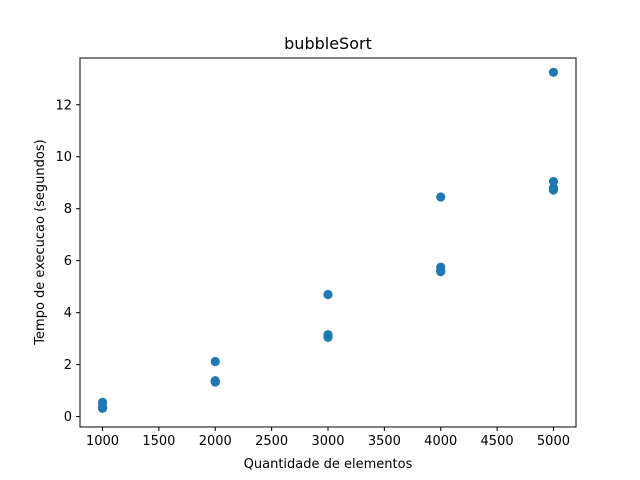  Describe the element at coordinates (63, 157) in the screenshot. I see `y-tick-label: 10` at that location.